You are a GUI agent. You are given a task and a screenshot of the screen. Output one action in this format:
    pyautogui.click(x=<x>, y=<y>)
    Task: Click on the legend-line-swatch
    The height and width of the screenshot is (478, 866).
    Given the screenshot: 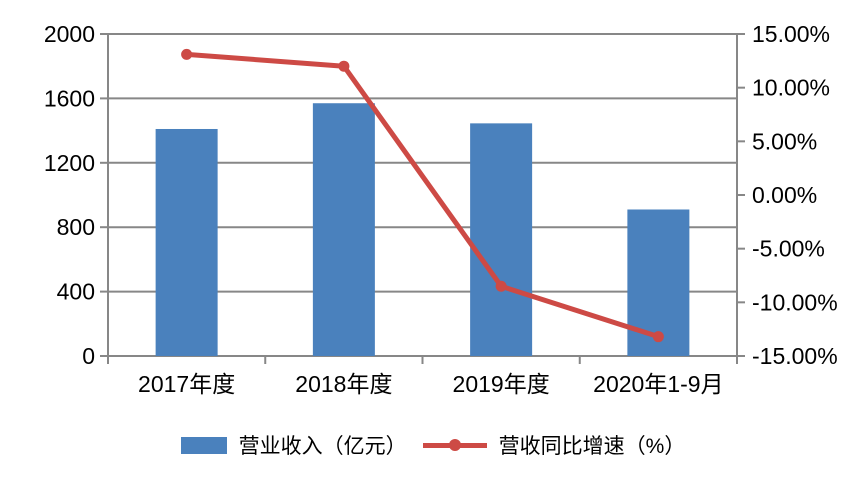 What is the action you would take?
    pyautogui.click(x=454, y=445)
    